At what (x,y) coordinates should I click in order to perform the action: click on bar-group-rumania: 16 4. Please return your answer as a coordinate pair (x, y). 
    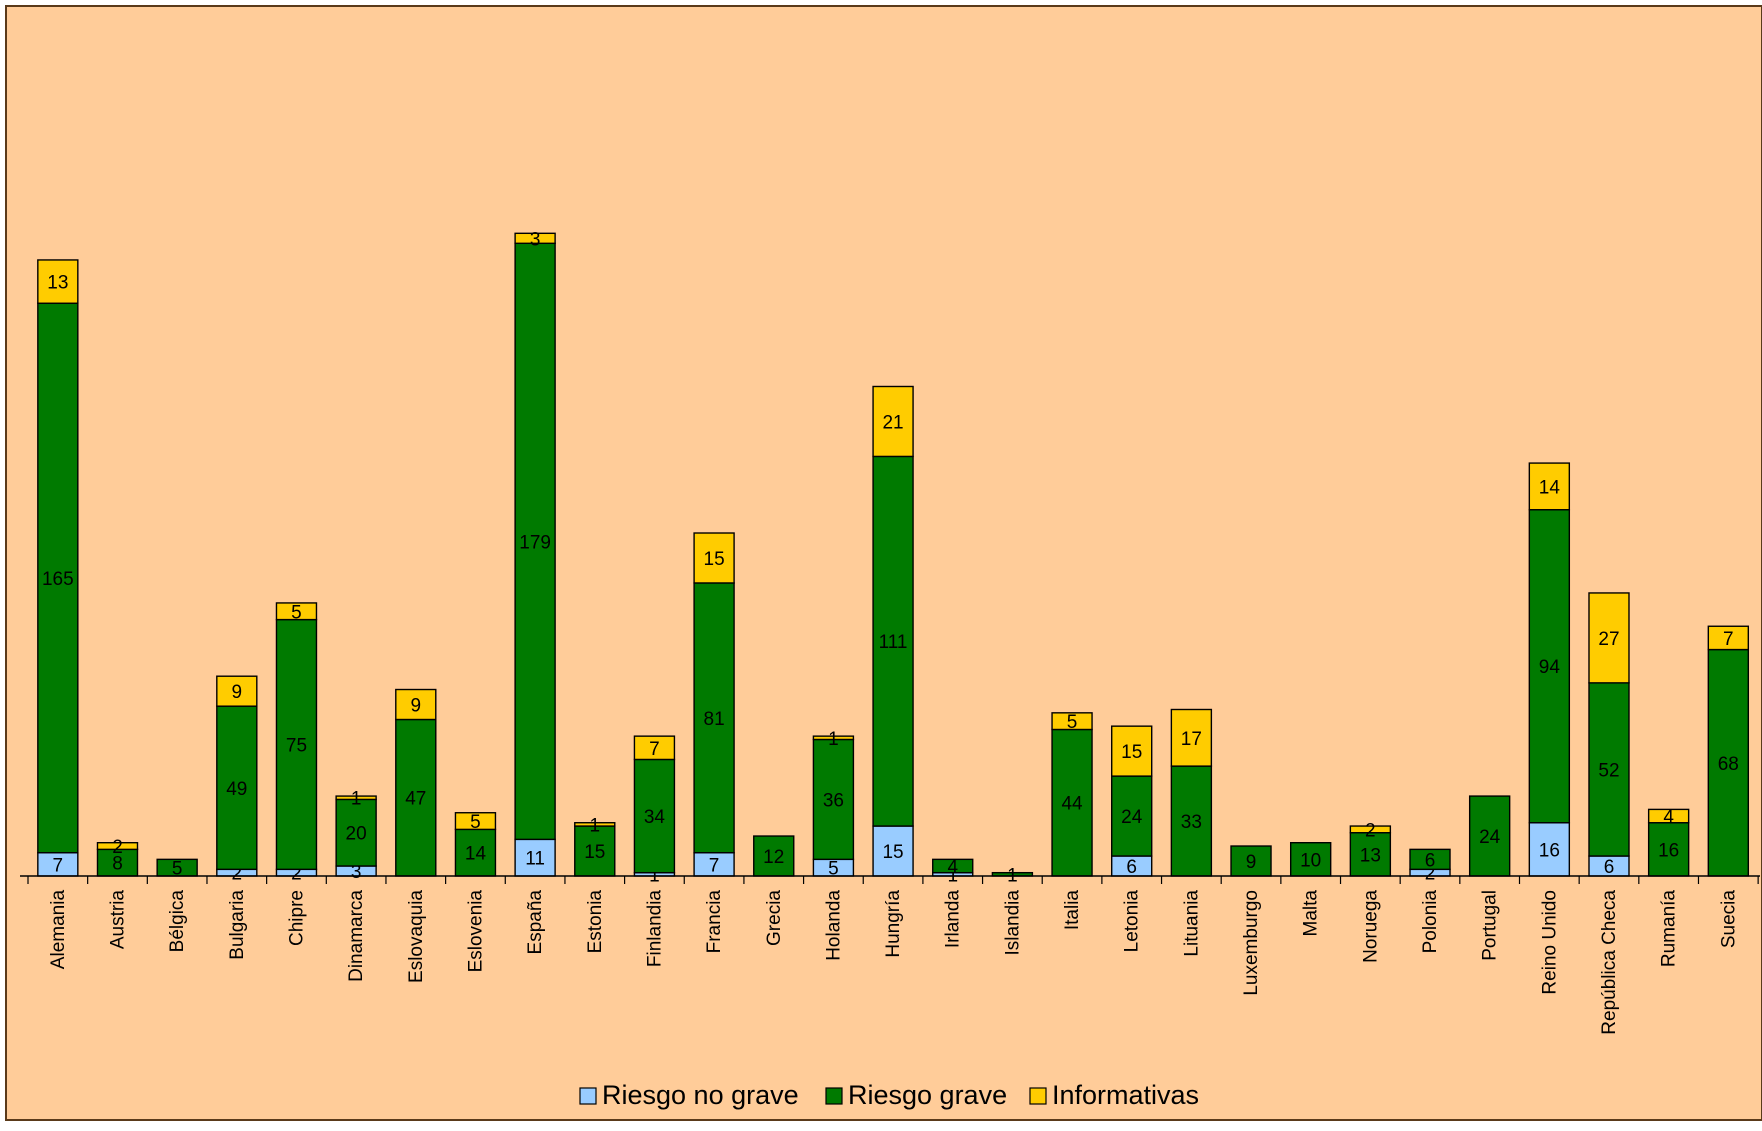
    Looking at the image, I should click on (1668, 842).